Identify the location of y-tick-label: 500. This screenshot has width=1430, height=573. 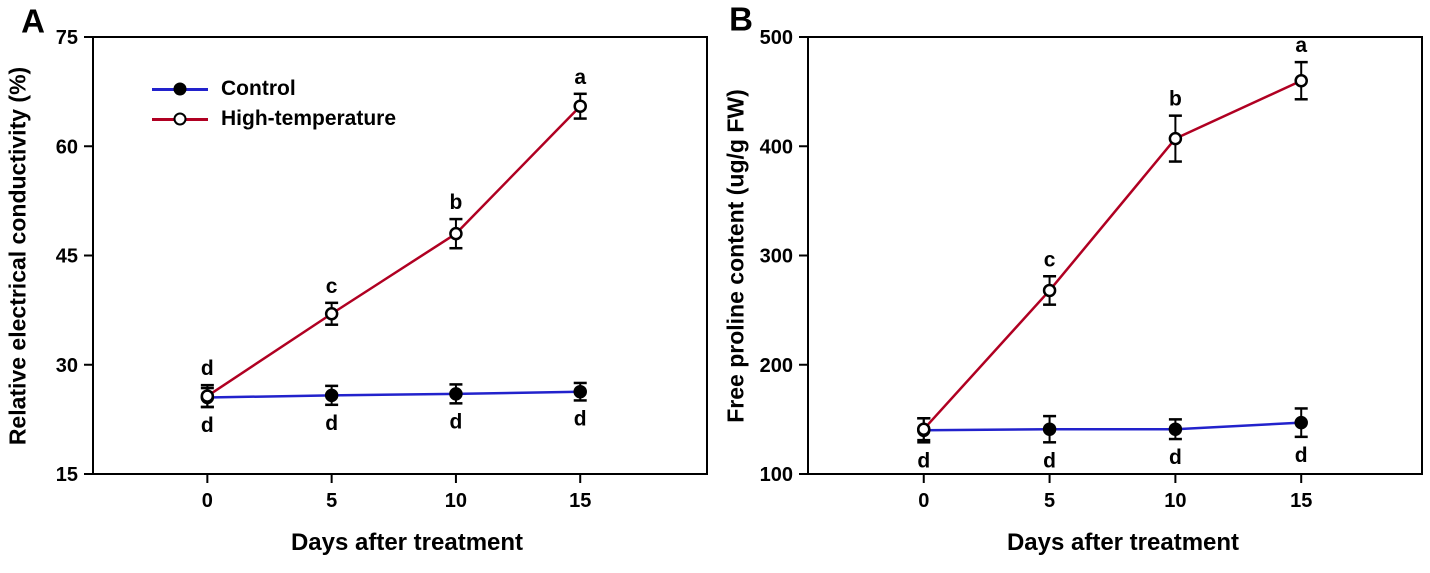
(776, 38).